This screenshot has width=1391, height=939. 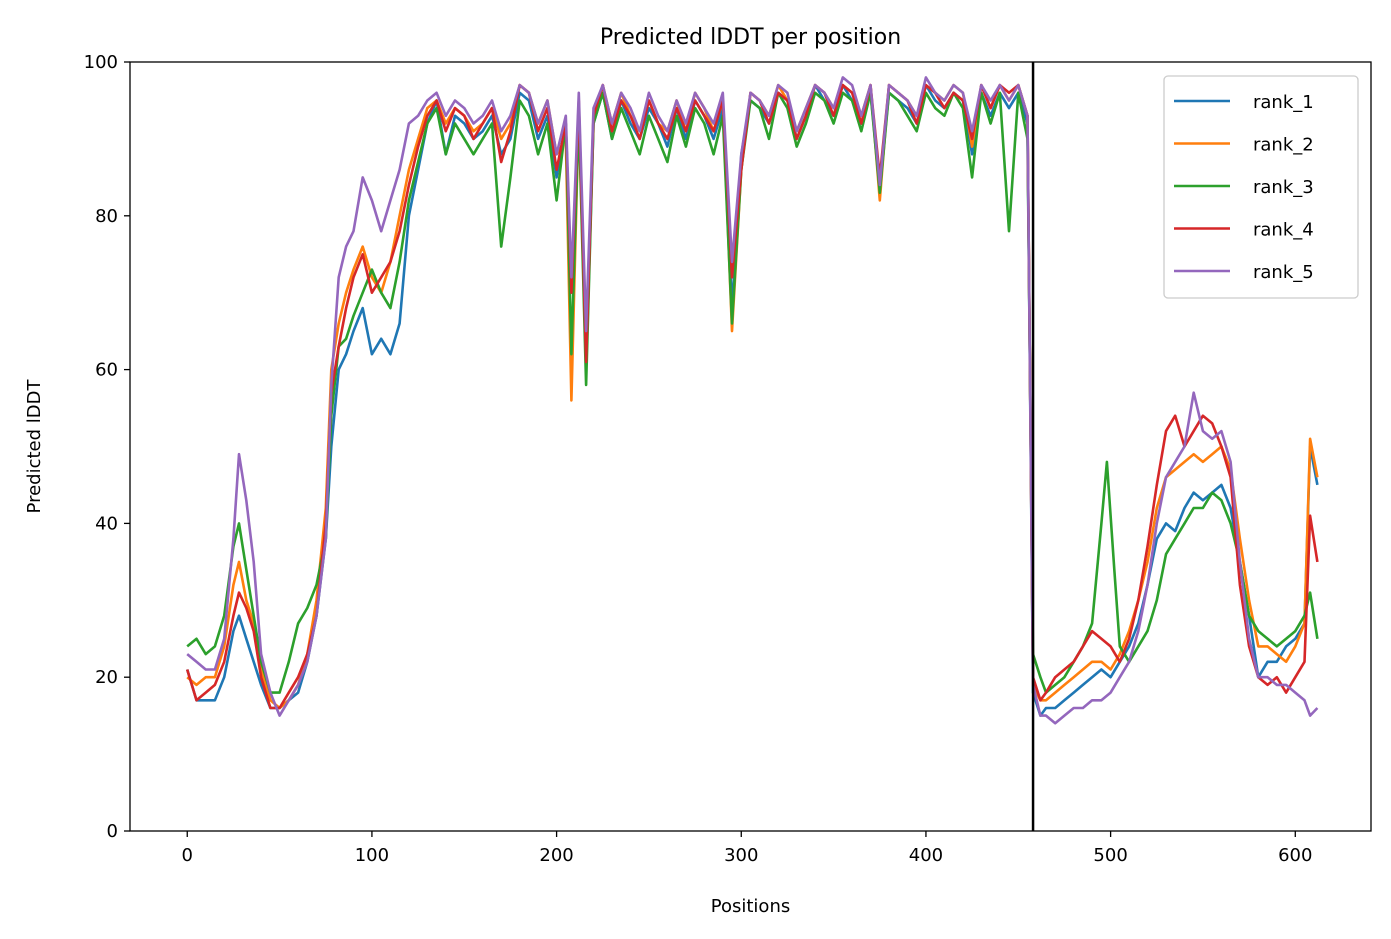 I want to click on legend-label-rank_5: rank_5, so click(x=1283, y=272).